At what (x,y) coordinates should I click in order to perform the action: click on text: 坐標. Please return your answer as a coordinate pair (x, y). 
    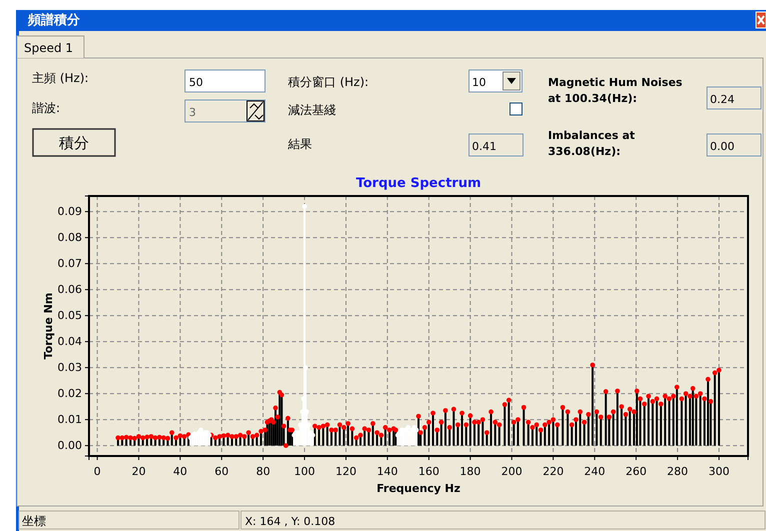
    Looking at the image, I should click on (34, 521).